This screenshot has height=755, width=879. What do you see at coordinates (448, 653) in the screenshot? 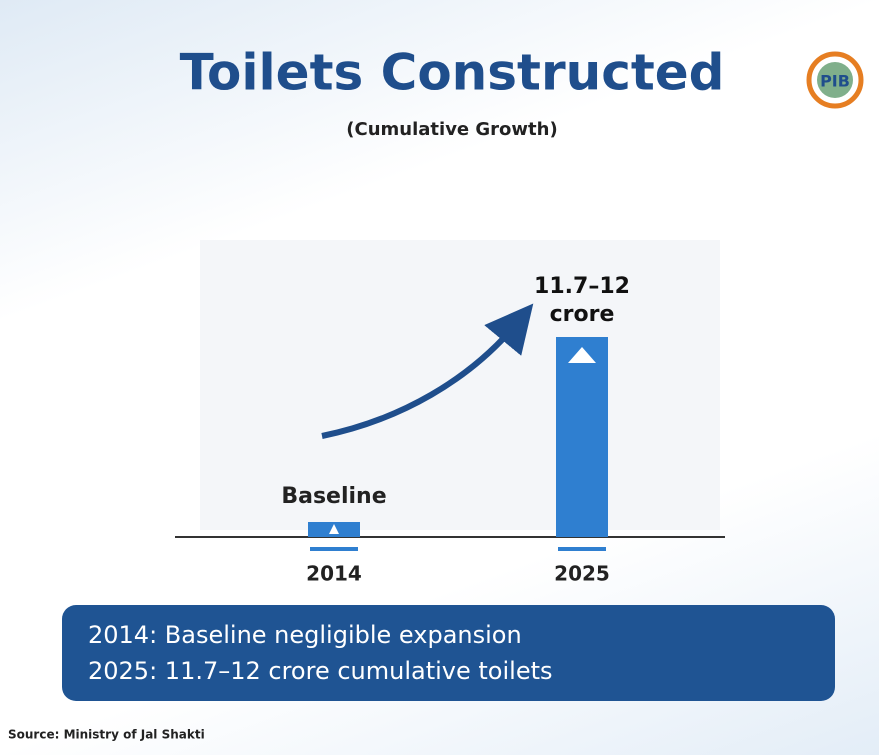
I see `summary-box` at bounding box center [448, 653].